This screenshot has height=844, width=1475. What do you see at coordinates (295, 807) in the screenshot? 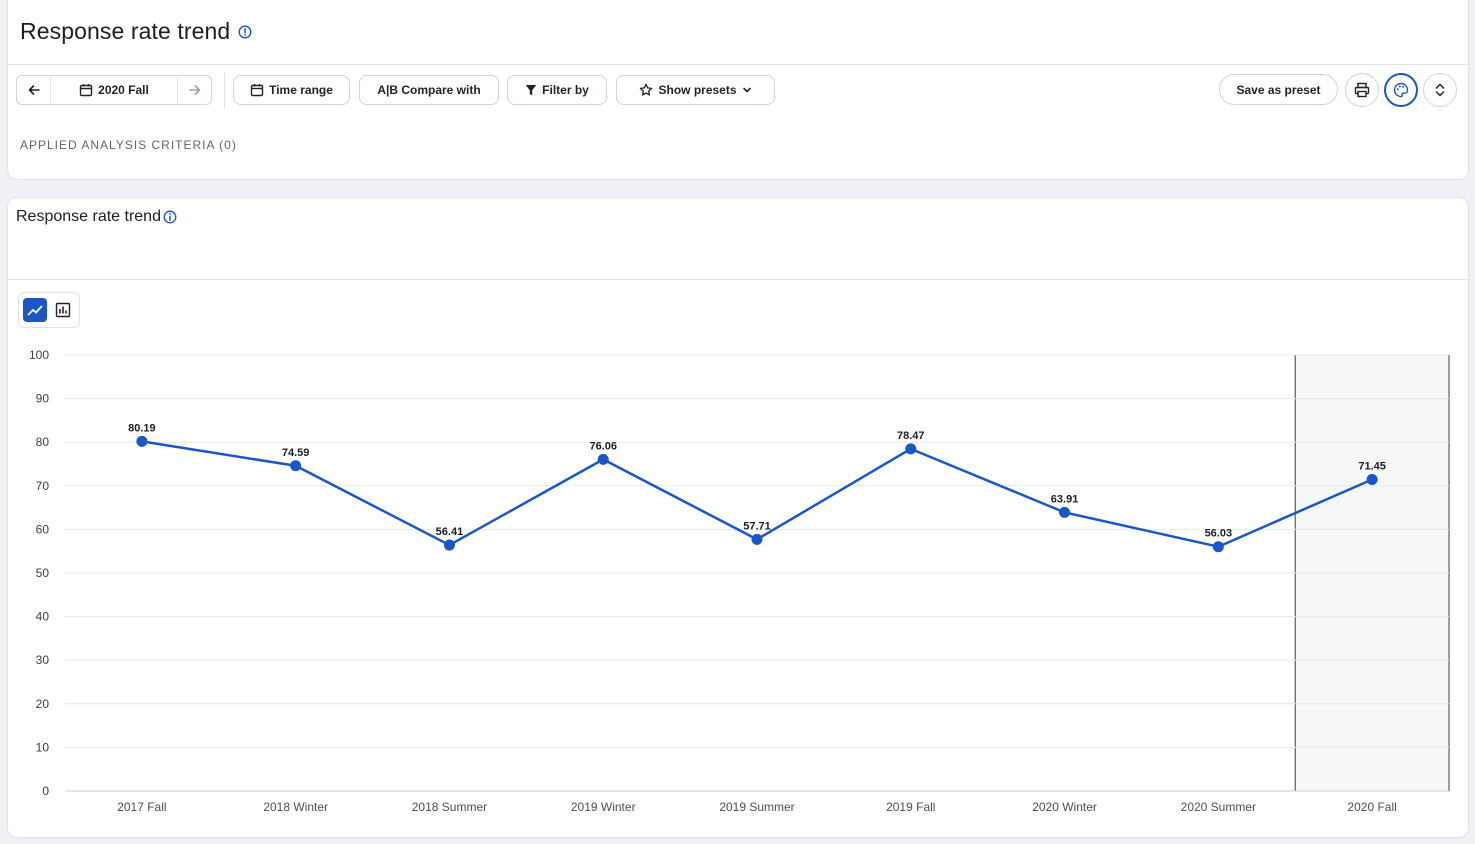
I see `x-category-label: 2018 Winter` at bounding box center [295, 807].